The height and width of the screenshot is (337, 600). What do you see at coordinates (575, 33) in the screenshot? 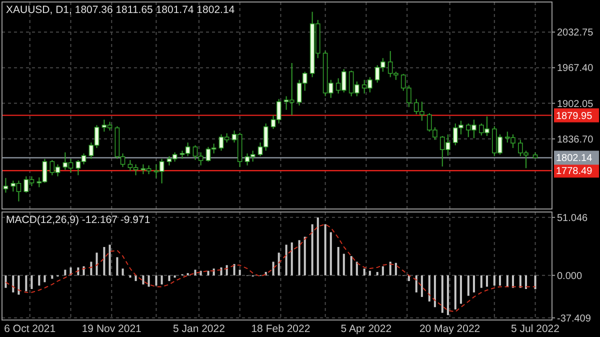
I see `y-tick-label: 2032.75` at bounding box center [575, 33].